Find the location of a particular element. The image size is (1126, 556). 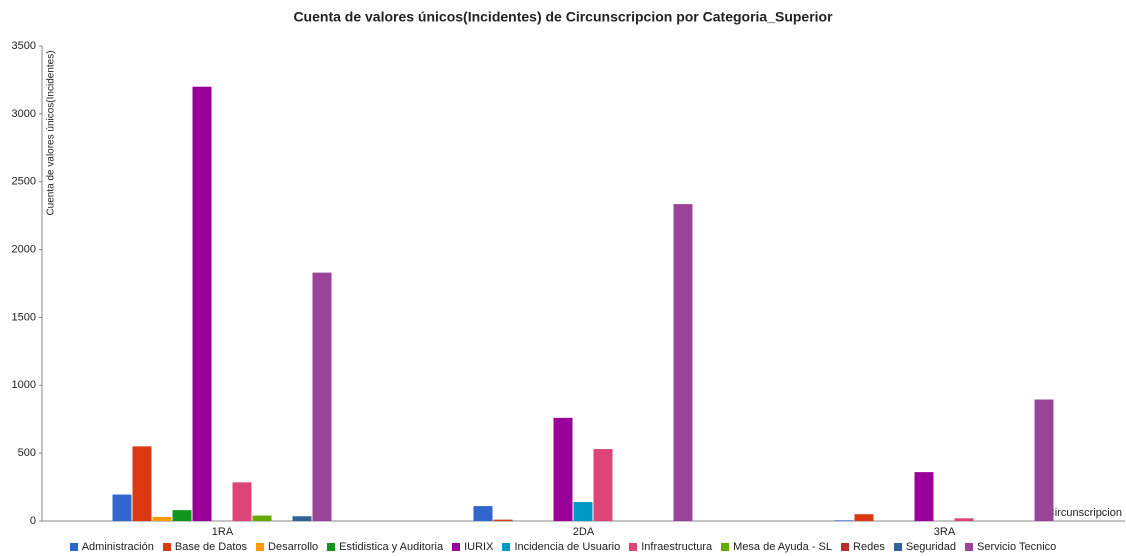

legend-label: Redes is located at coordinates (869, 547).